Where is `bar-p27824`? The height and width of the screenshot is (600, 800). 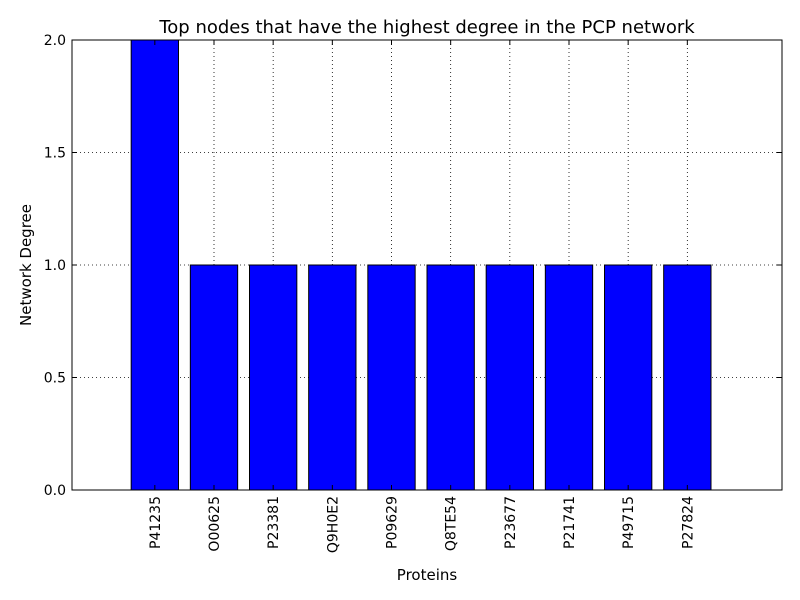 bar-p27824 is located at coordinates (687, 377).